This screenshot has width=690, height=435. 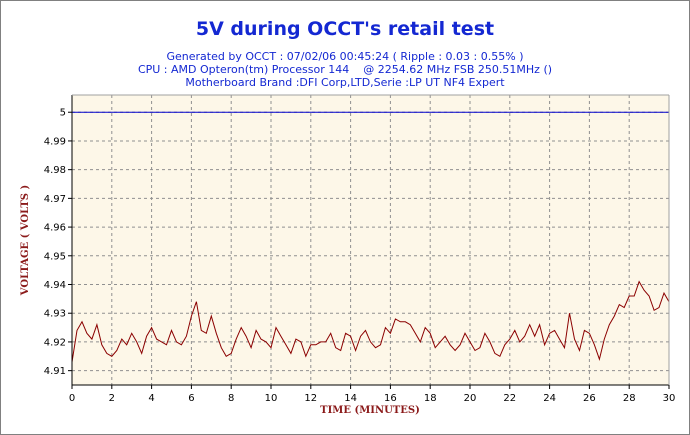 I want to click on y-tick-label: 4.92, so click(x=55, y=342).